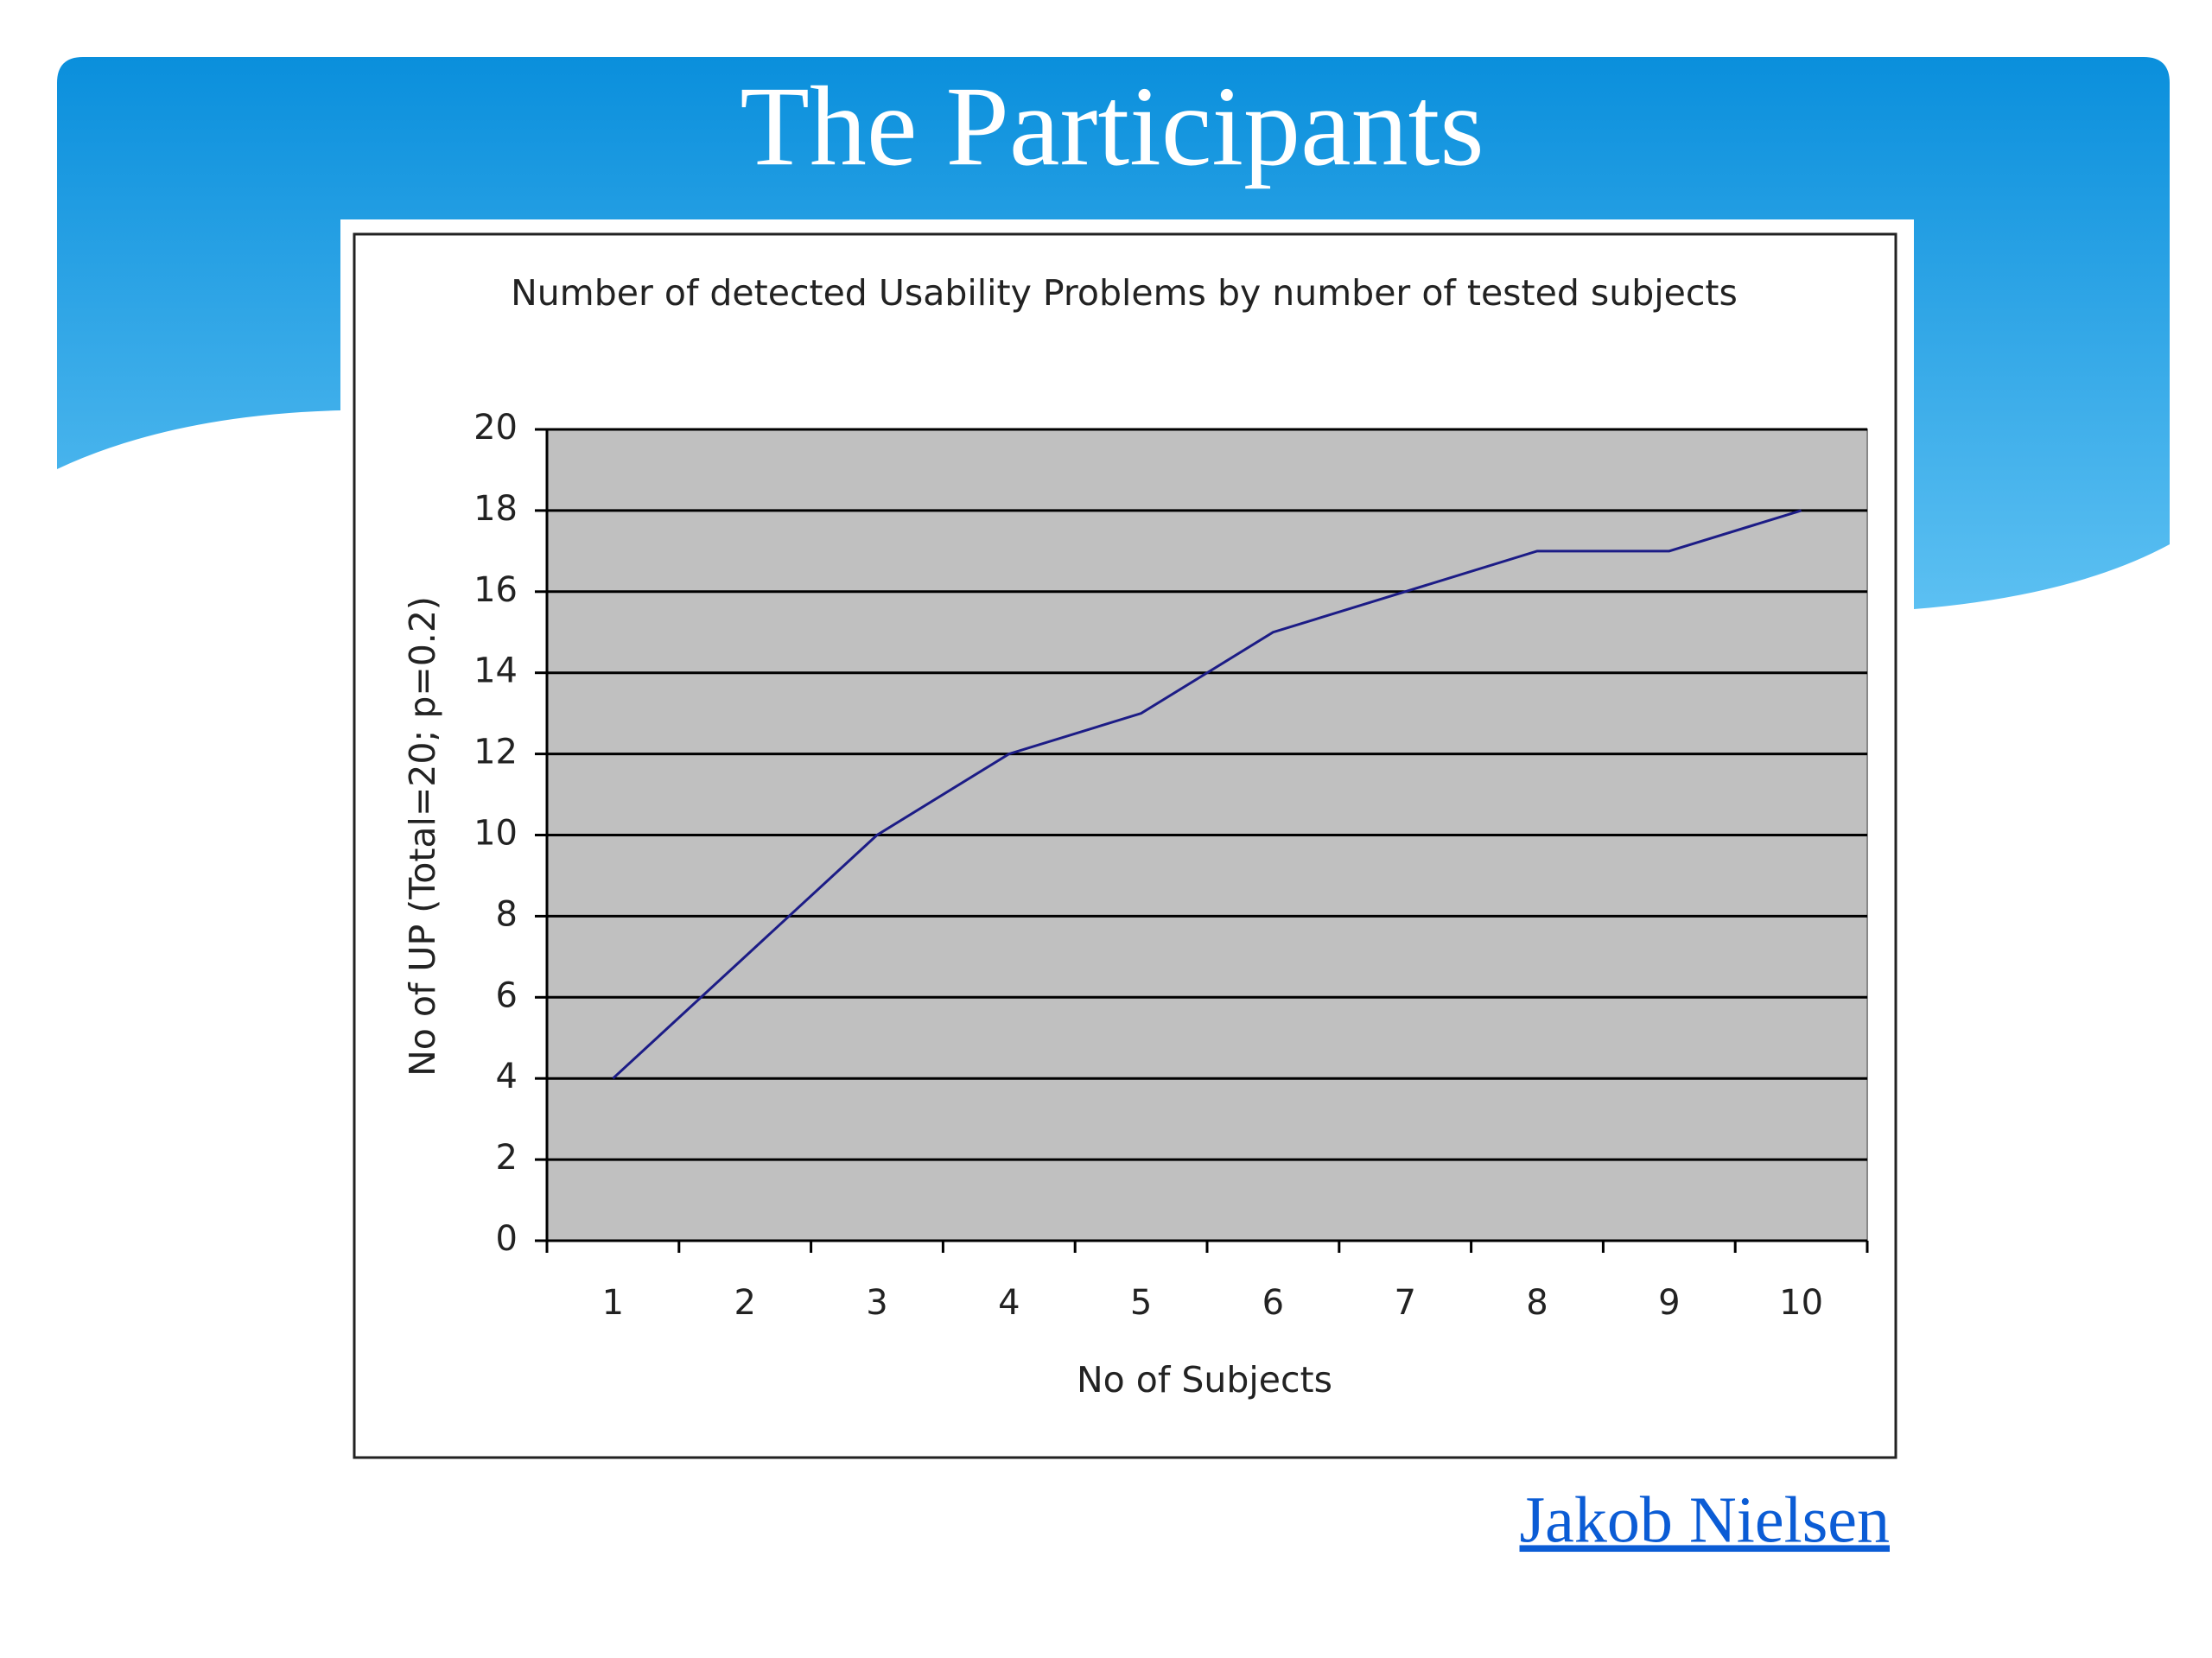 The width and height of the screenshot is (2212, 1658). Describe the element at coordinates (507, 995) in the screenshot. I see `y-tick-label: 6` at that location.